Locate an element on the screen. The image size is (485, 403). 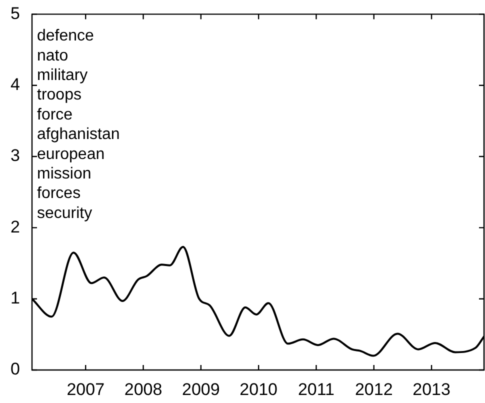
annotation: european is located at coordinates (71, 154).